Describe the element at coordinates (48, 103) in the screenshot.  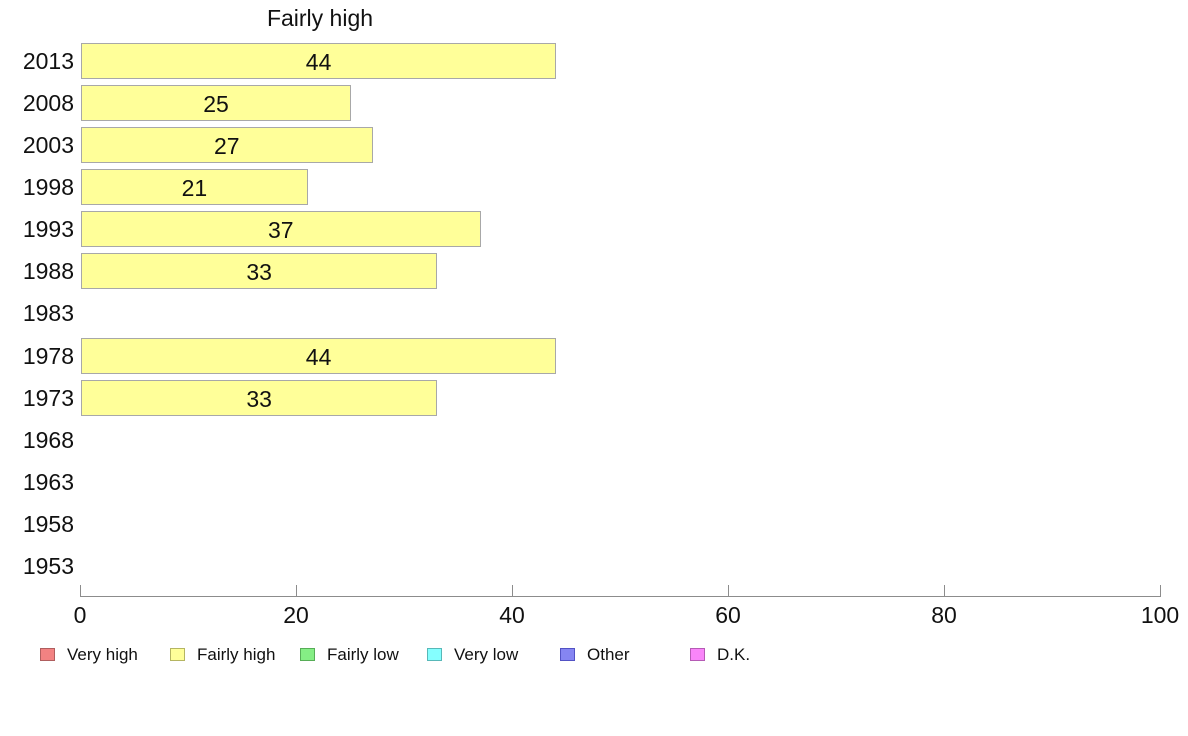
I see `y-axis-label: 2008` at that location.